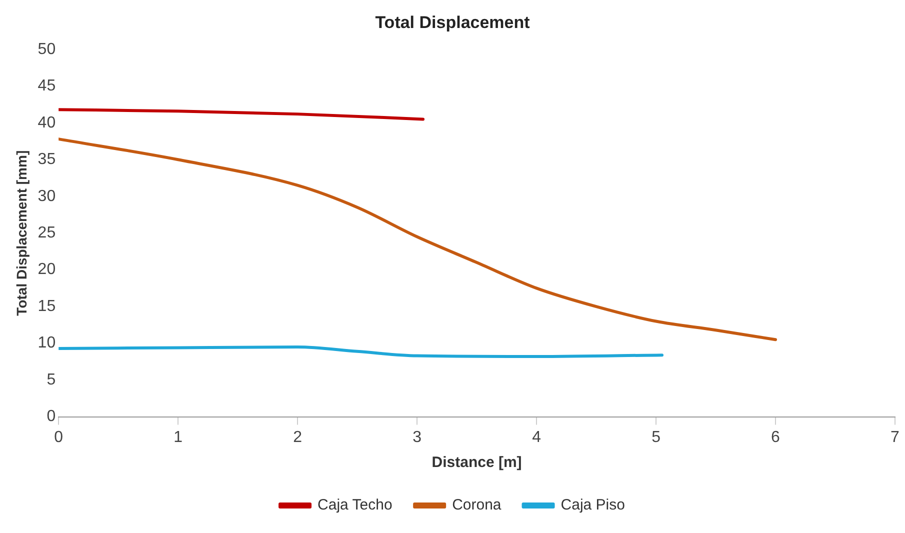 The width and height of the screenshot is (905, 533). Describe the element at coordinates (477, 505) in the screenshot. I see `legend-label: Corona` at that location.